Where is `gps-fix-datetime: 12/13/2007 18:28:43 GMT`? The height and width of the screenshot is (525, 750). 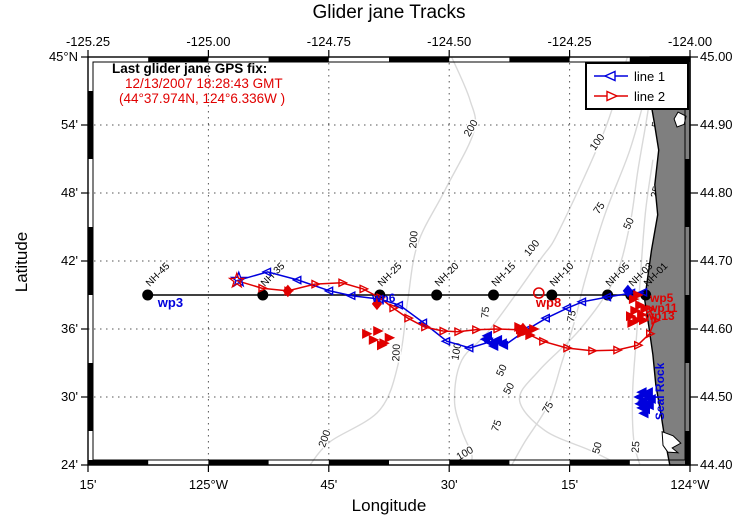 gps-fix-datetime: 12/13/2007 18:28:43 GMT is located at coordinates (204, 83).